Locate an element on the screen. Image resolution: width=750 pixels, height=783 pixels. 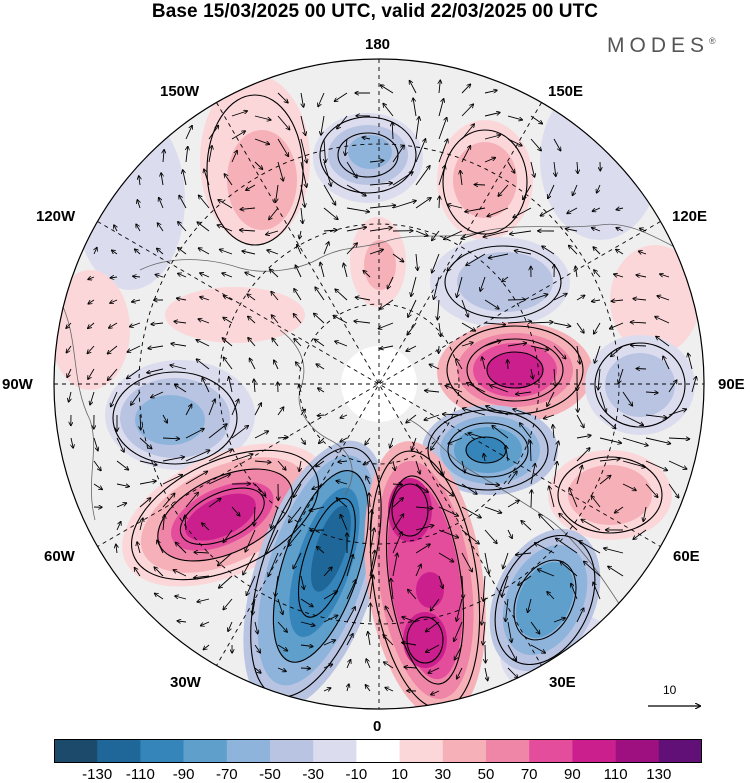
colorbar-border is located at coordinates (378, 751).